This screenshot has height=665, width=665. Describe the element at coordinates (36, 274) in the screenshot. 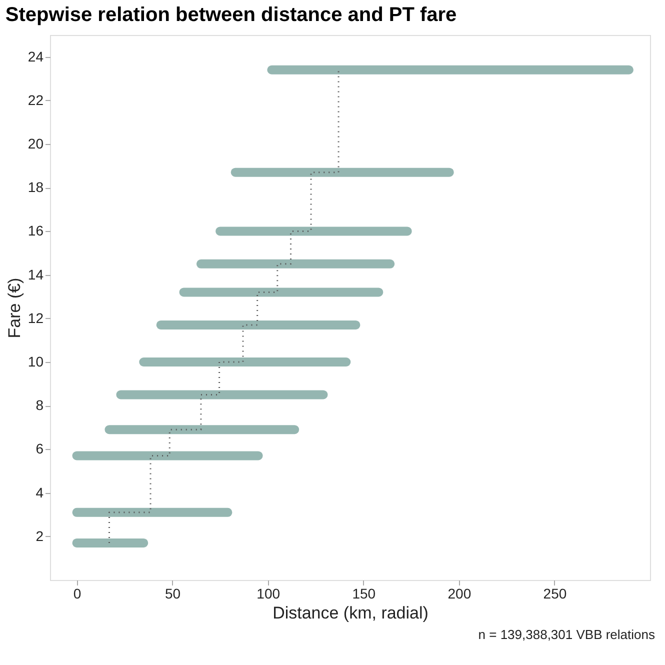

I see `y-tick-label: 14` at that location.